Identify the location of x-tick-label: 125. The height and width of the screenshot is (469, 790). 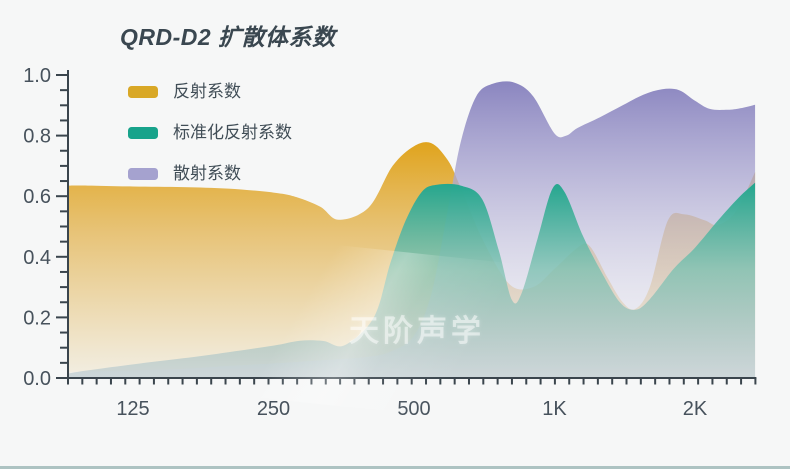
(132, 409).